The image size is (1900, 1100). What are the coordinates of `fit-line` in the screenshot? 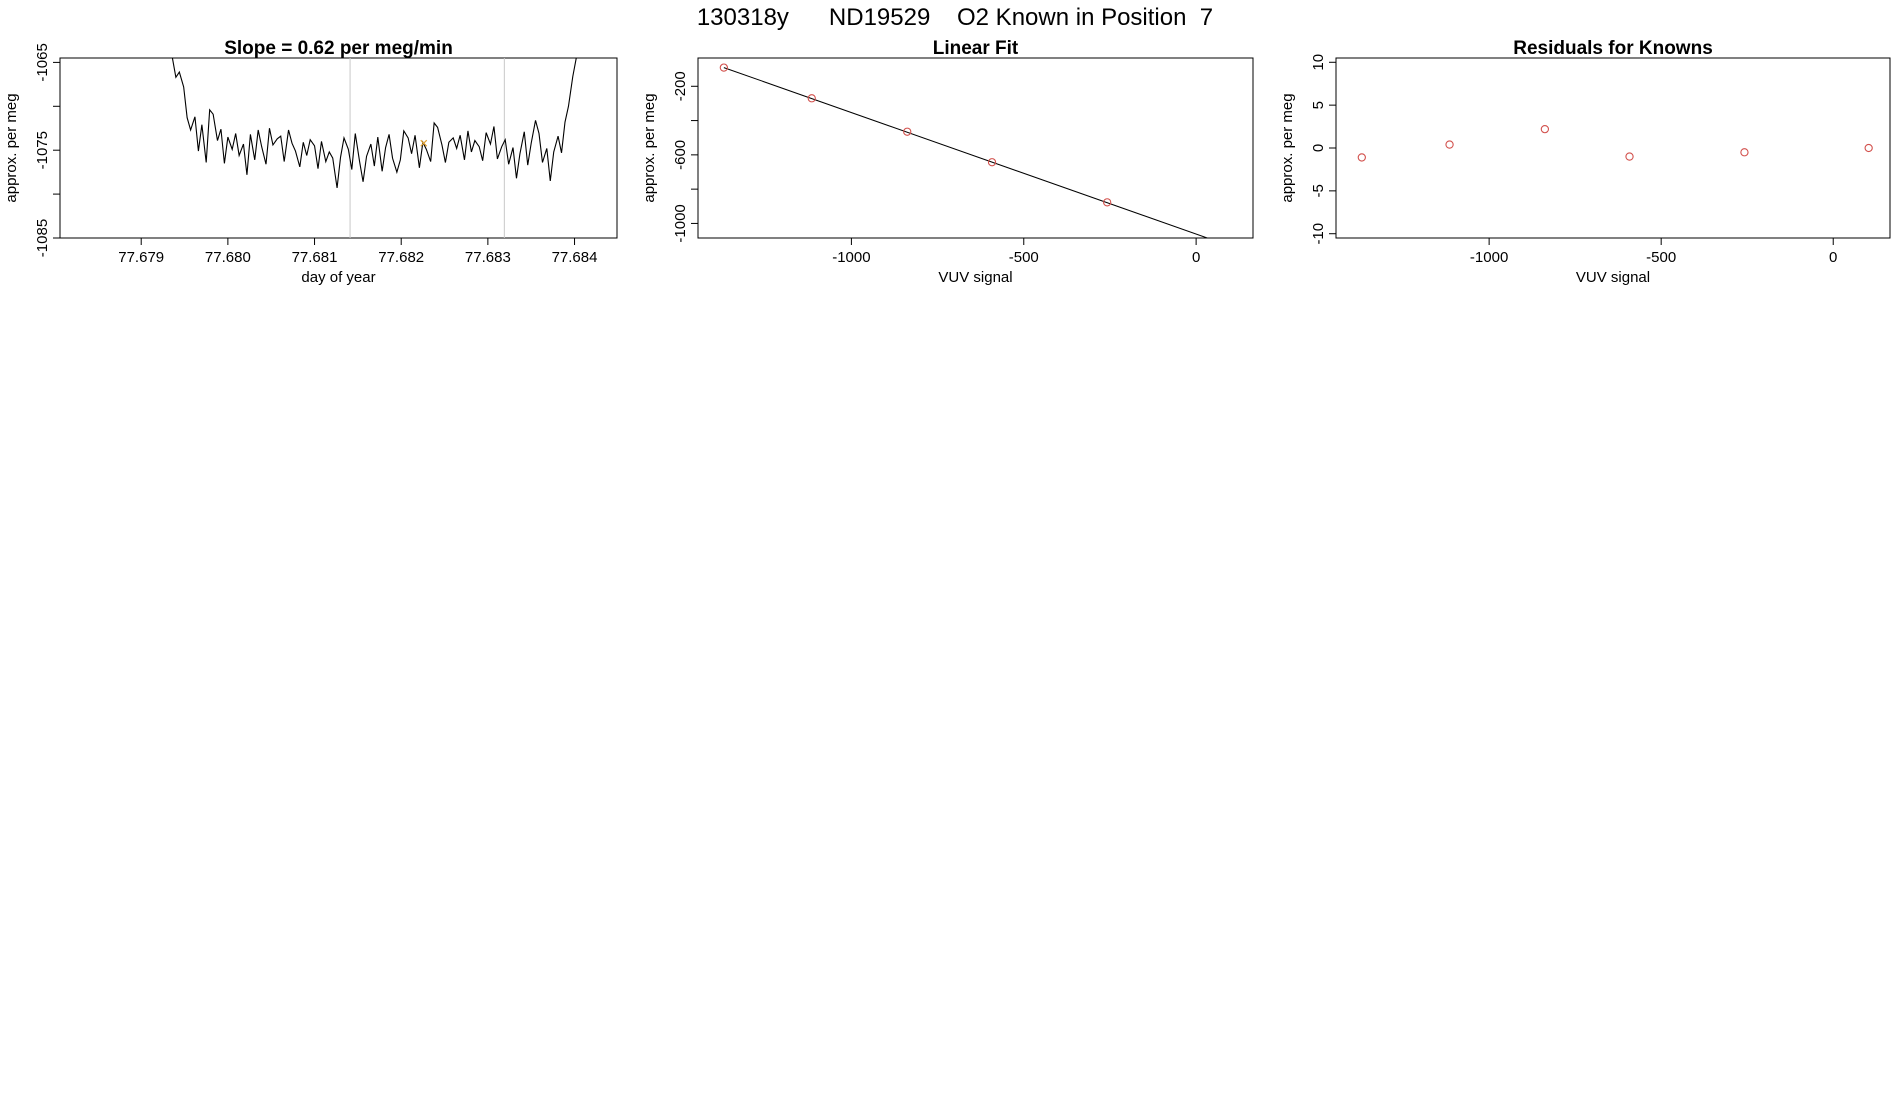 It's located at (966, 152).